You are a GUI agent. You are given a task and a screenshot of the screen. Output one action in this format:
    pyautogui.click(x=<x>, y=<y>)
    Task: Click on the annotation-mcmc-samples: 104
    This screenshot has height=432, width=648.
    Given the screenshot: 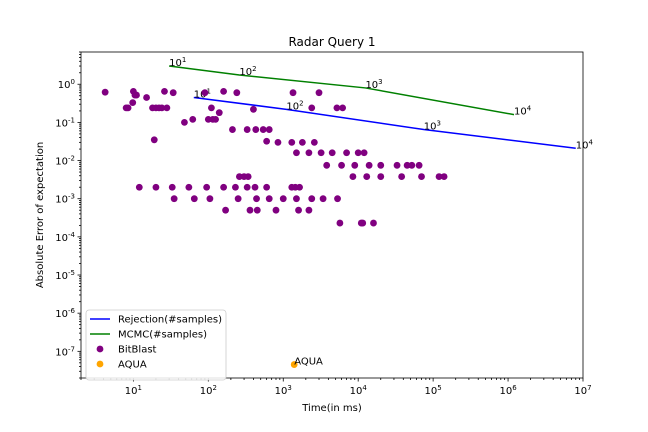 What is the action you would take?
    pyautogui.click(x=523, y=111)
    